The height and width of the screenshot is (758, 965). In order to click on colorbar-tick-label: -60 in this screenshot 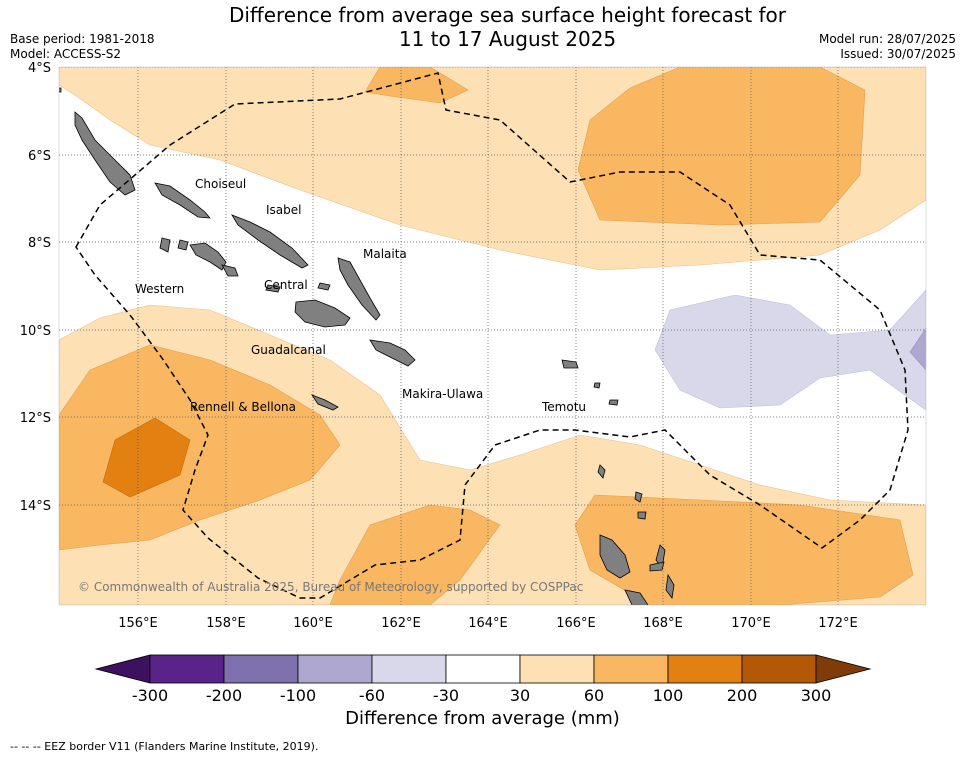, I will do `click(372, 695)`.